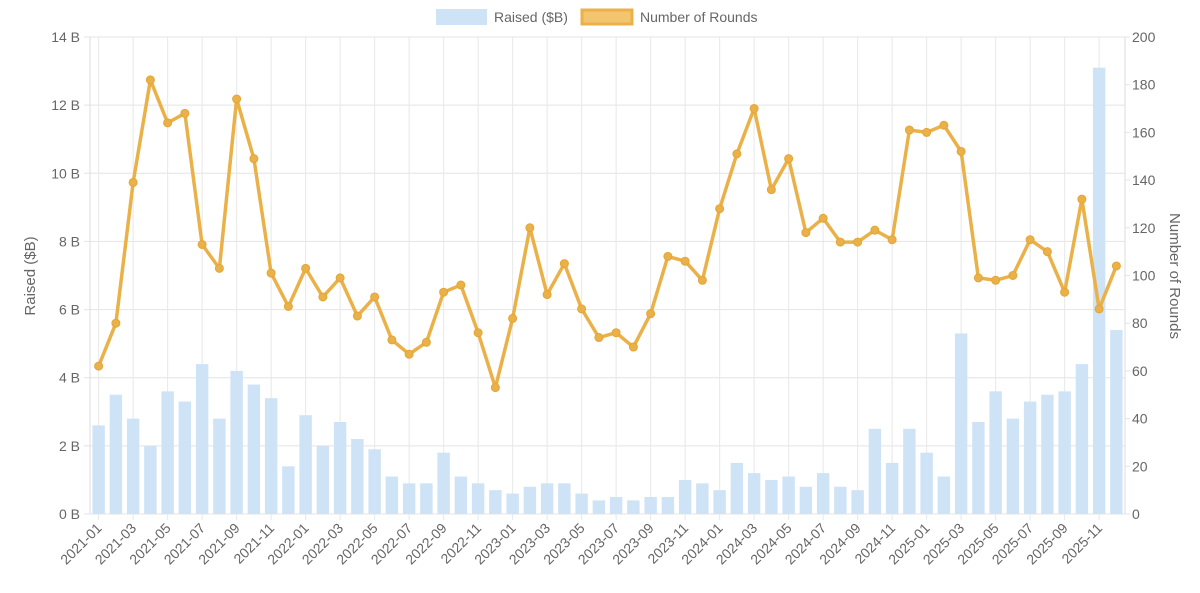 The width and height of the screenshot is (1200, 593). Describe the element at coordinates (461, 17) in the screenshot. I see `legend-swatch-raised` at that location.